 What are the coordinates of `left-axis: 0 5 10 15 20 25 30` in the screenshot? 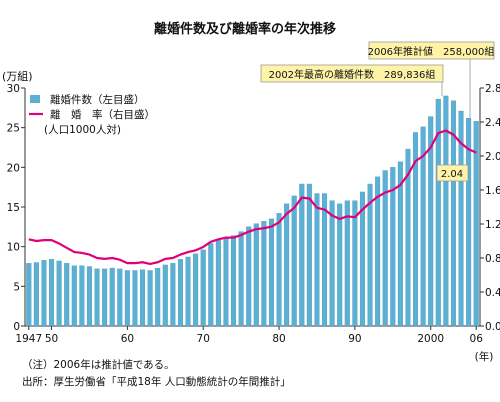 It's located at (16, 208).